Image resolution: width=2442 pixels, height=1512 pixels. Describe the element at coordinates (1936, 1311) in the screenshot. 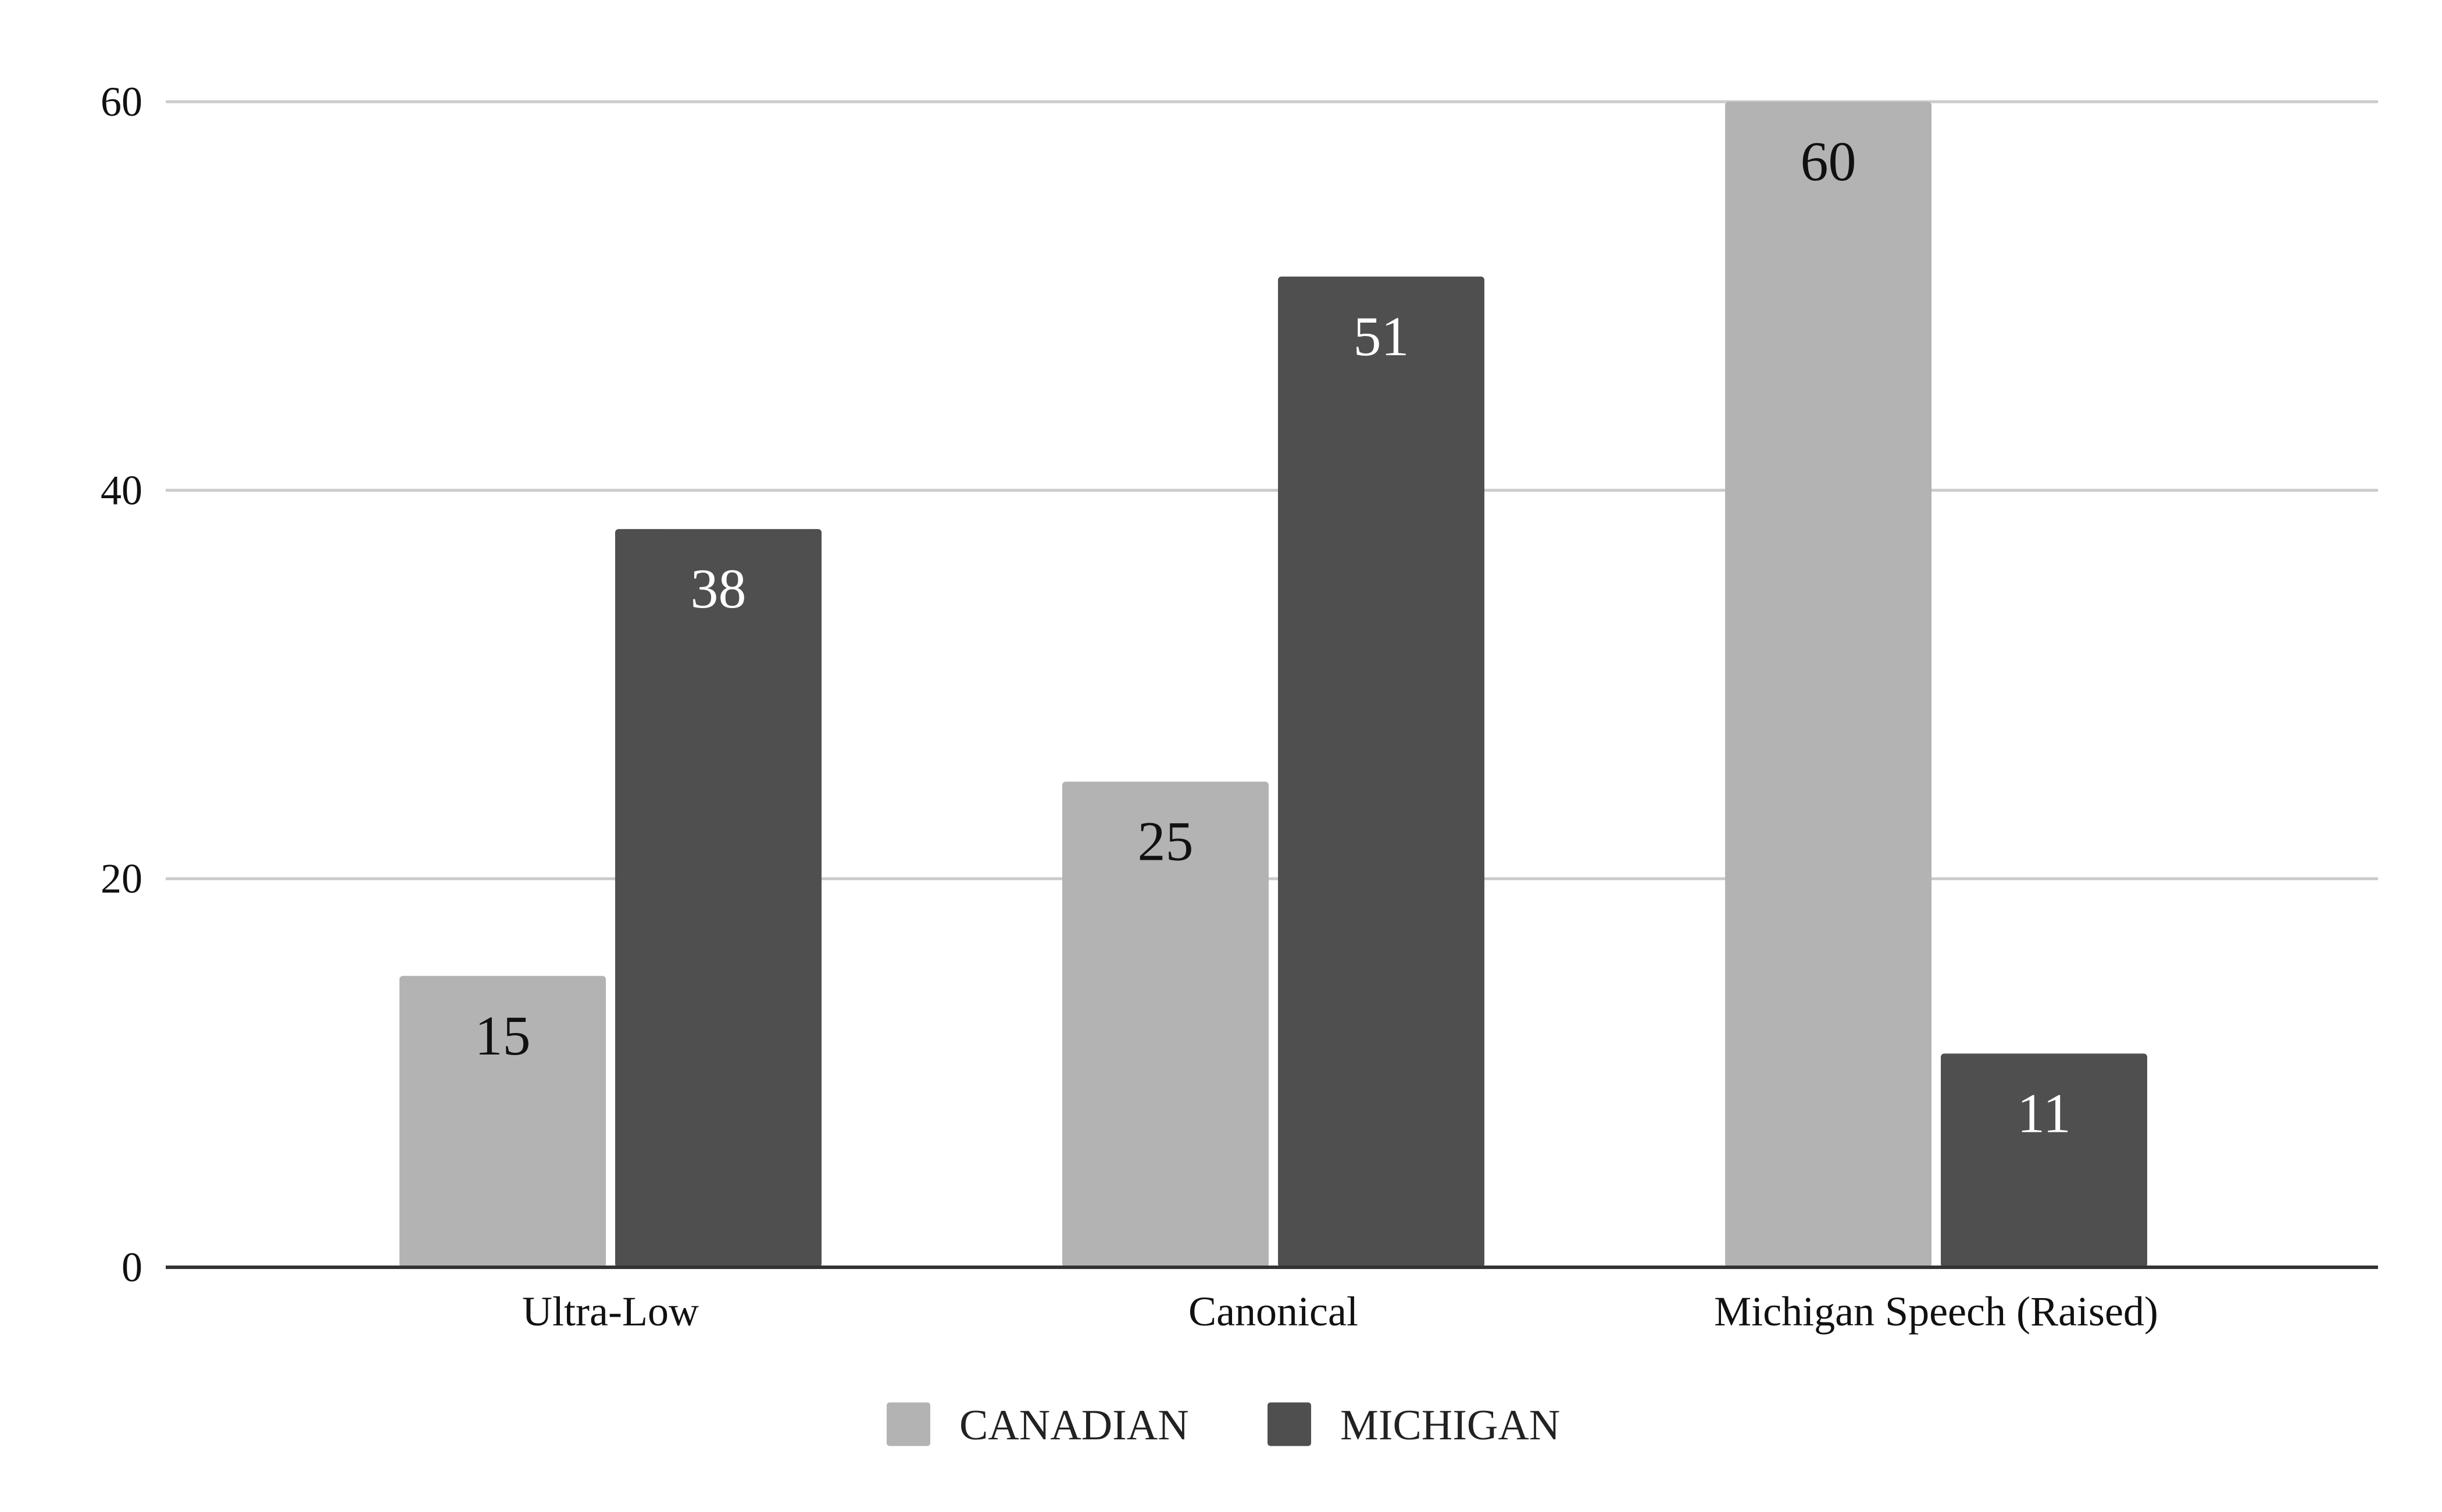

I see `x-category-label: Michigan Speech (Raised)` at that location.